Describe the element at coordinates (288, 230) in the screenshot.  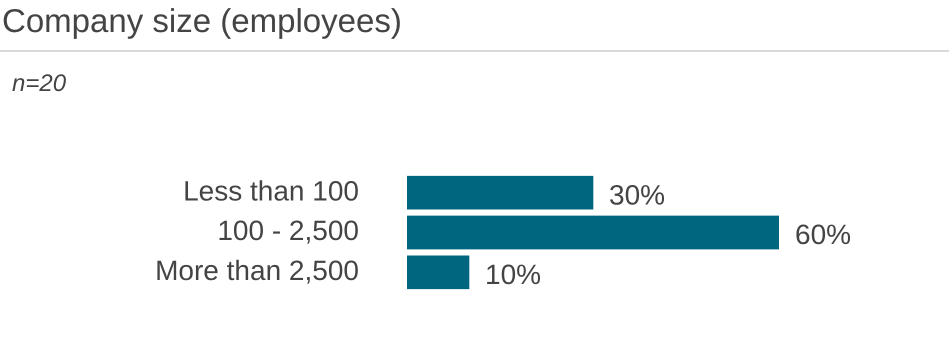
I see `y-tick-label: 100 - 2,500` at that location.